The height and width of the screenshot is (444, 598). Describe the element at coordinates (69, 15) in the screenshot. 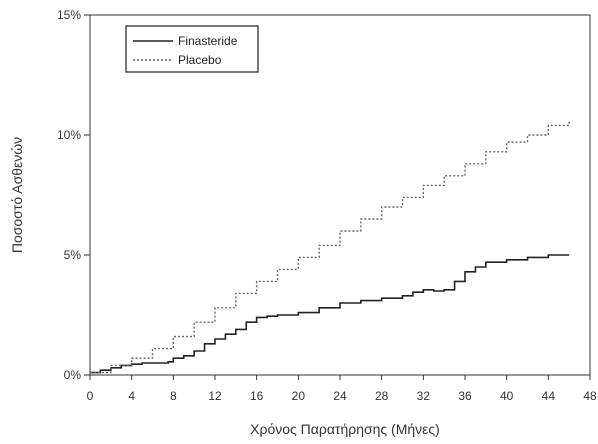

I see `y-tick-label: 15%` at that location.